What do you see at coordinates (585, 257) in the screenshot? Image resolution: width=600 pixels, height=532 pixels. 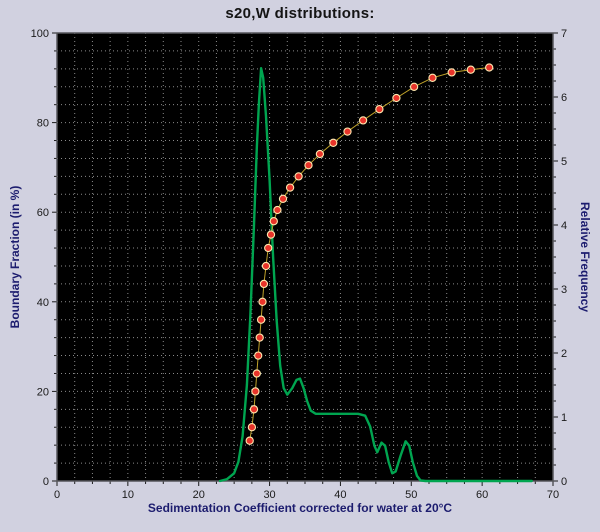 I see `right-axis-title: Relative Frequency` at bounding box center [585, 257].